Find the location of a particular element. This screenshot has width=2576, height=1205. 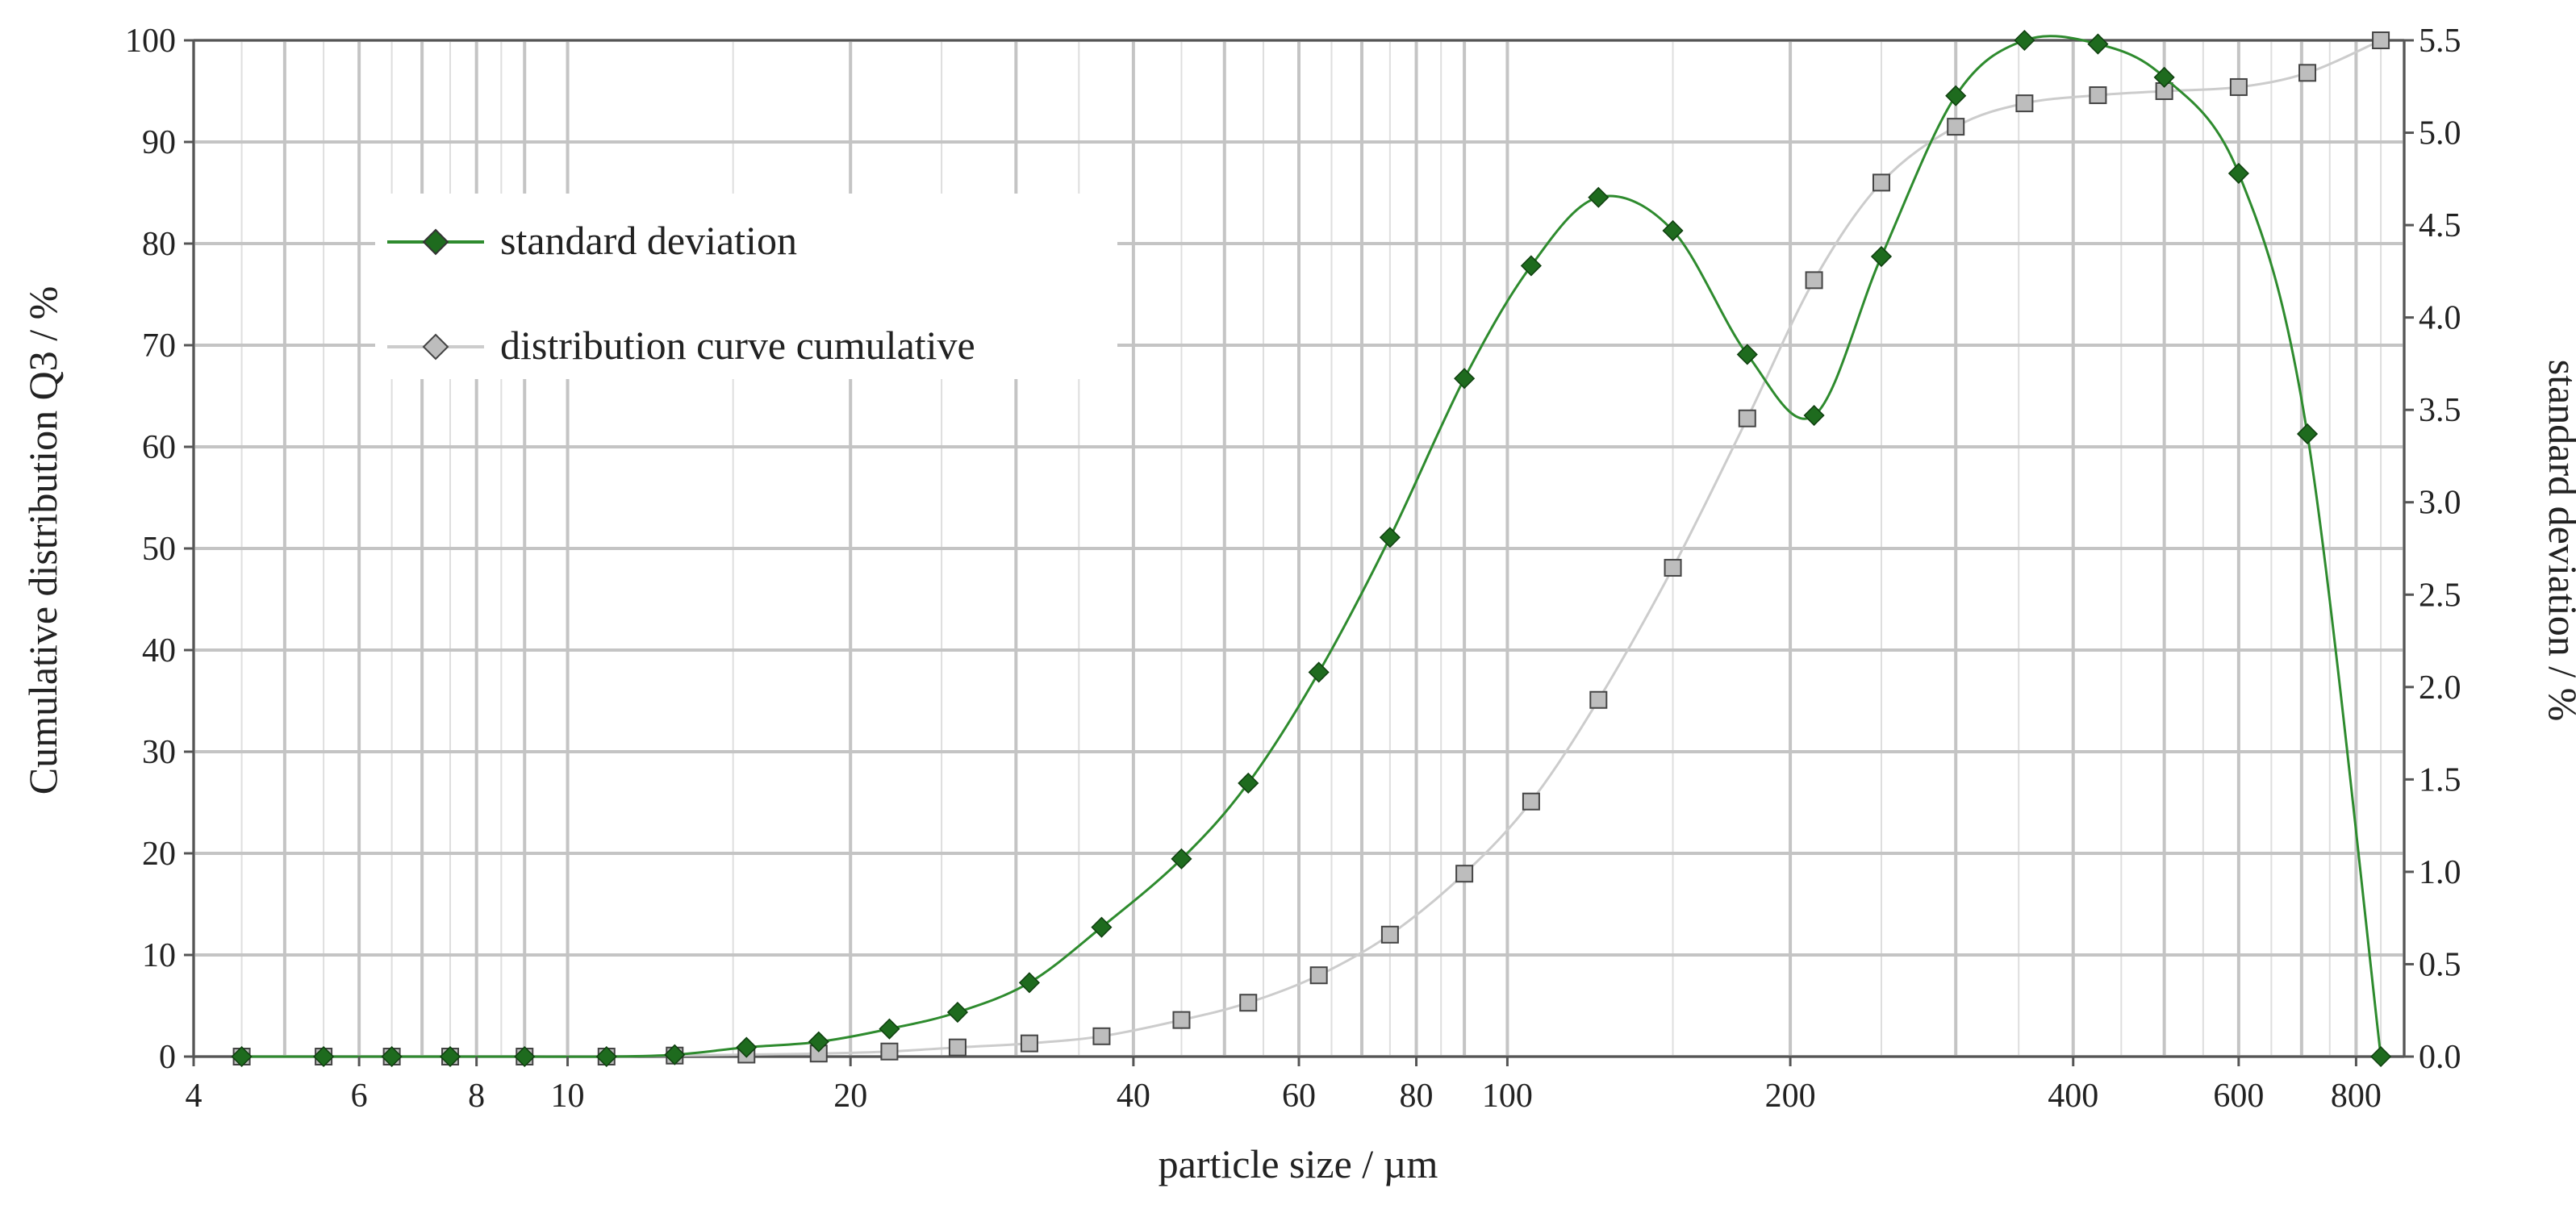

y-tick-label: 100 is located at coordinates (150, 41).